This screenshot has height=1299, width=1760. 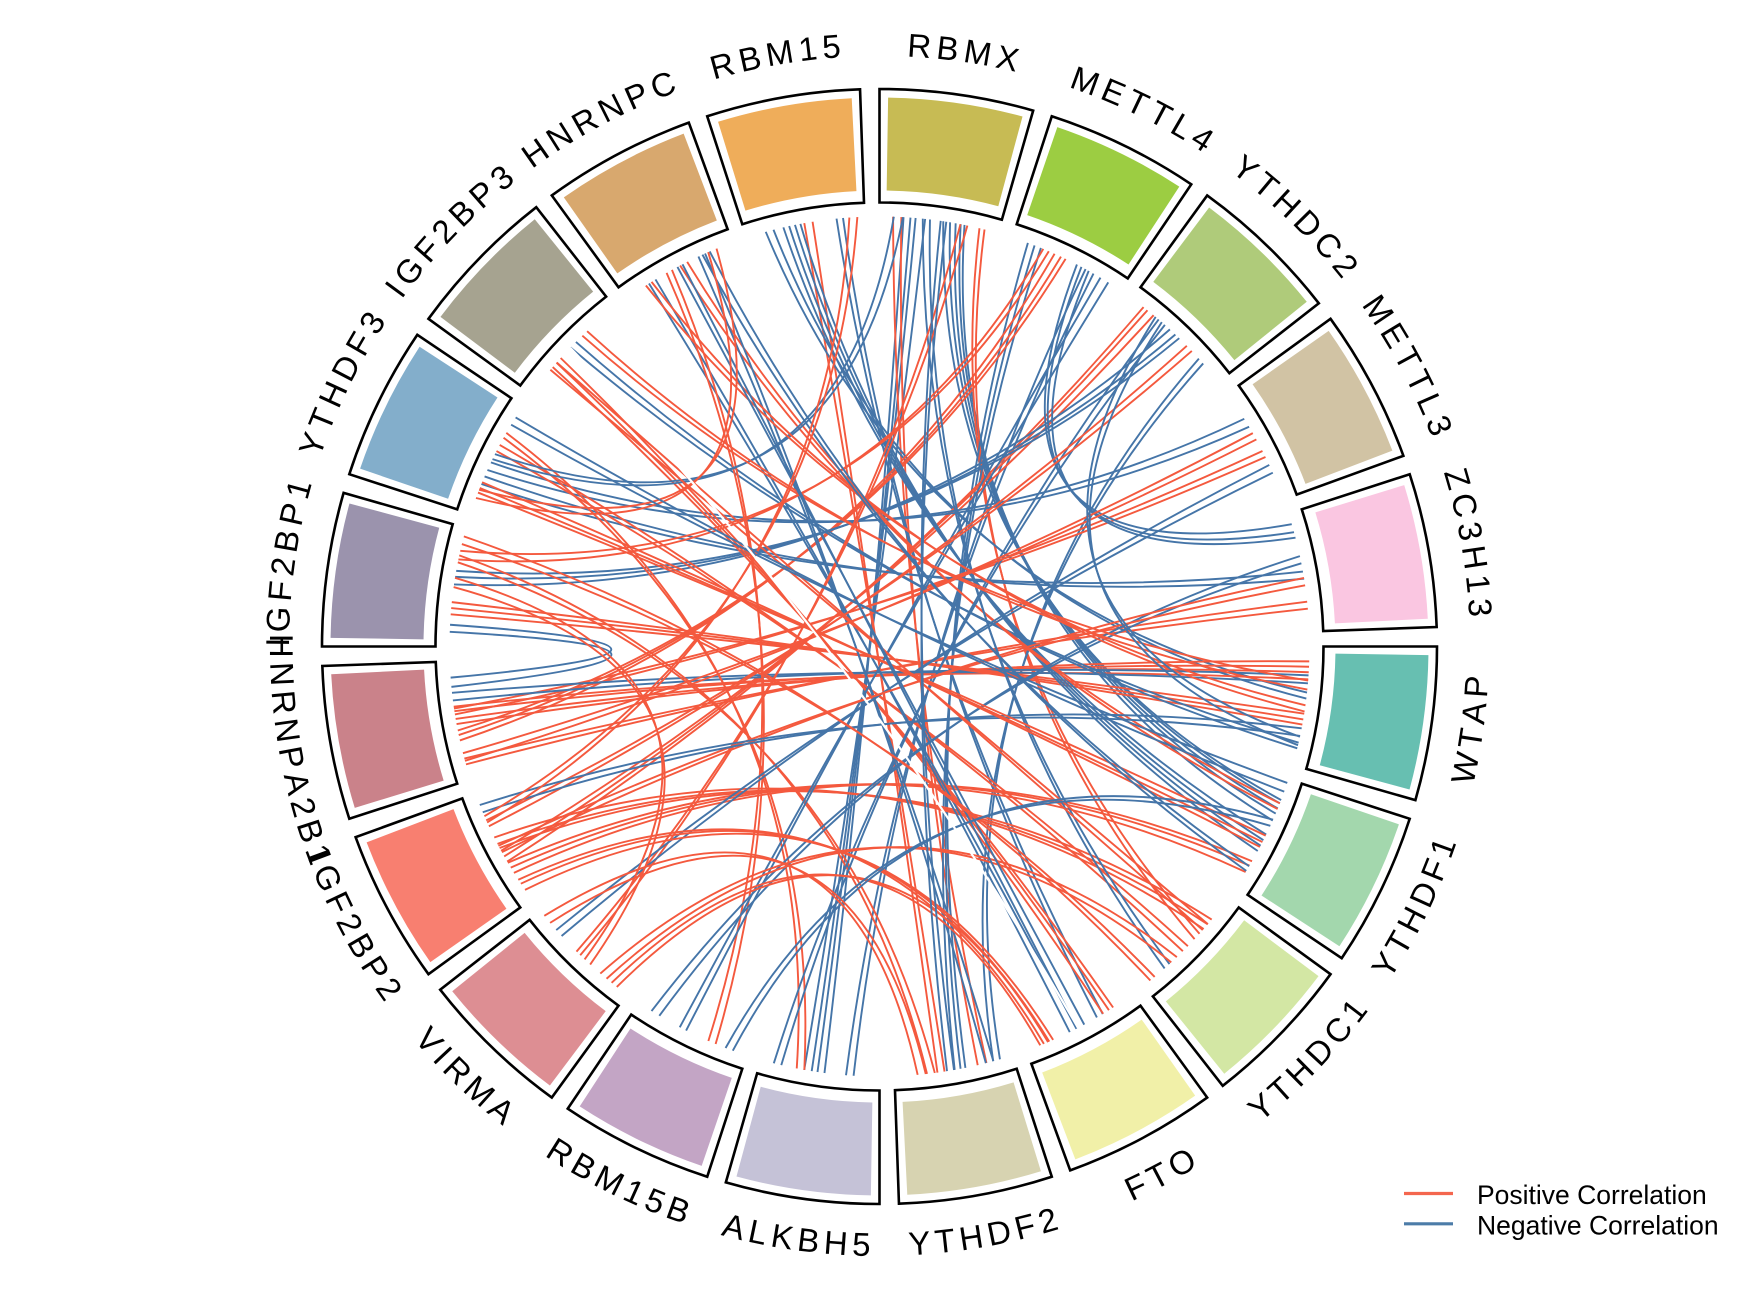 I want to click on svg-text: Positive Correlation, so click(x=1592, y=1195).